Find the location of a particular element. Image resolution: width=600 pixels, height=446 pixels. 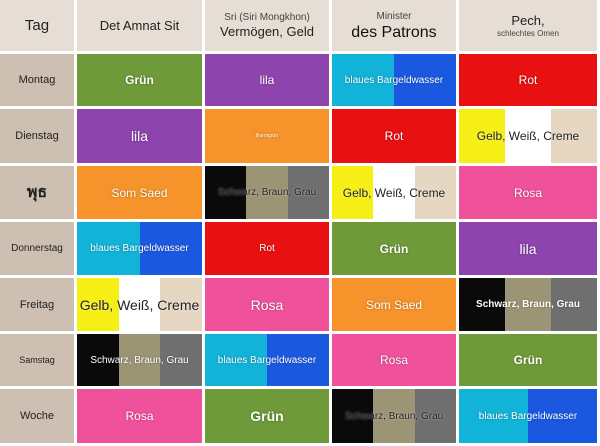

header-col-3-bottom: des Patrons is located at coordinates (394, 32).